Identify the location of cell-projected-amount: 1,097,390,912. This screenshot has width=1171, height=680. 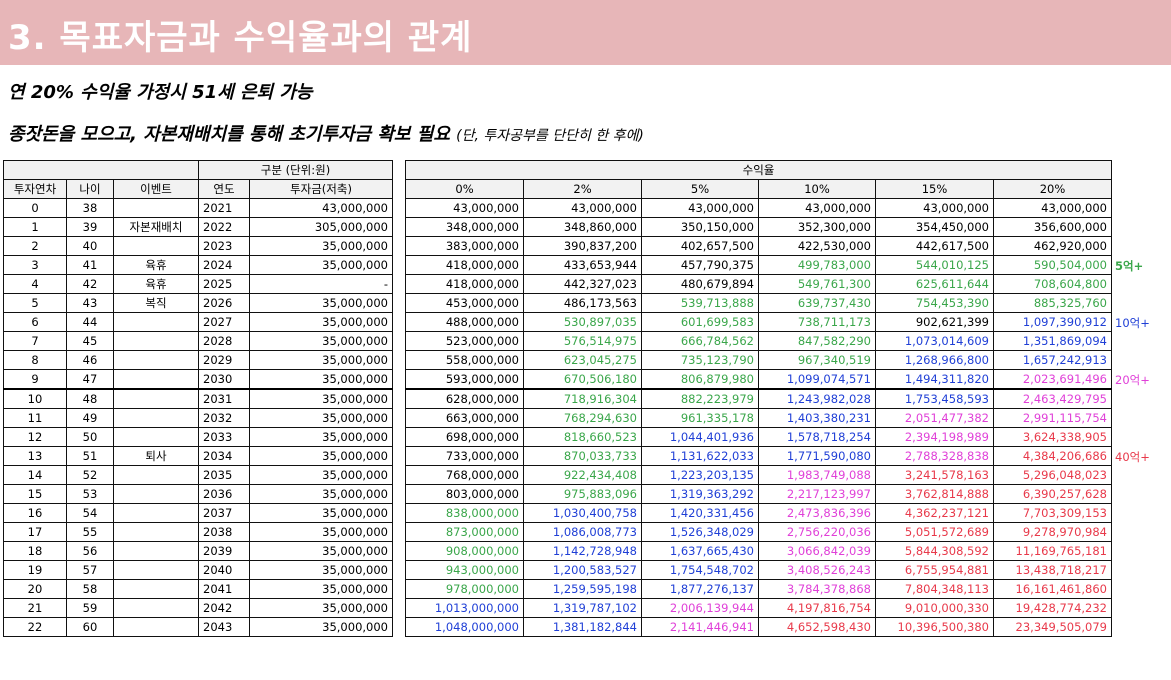
(1052, 322).